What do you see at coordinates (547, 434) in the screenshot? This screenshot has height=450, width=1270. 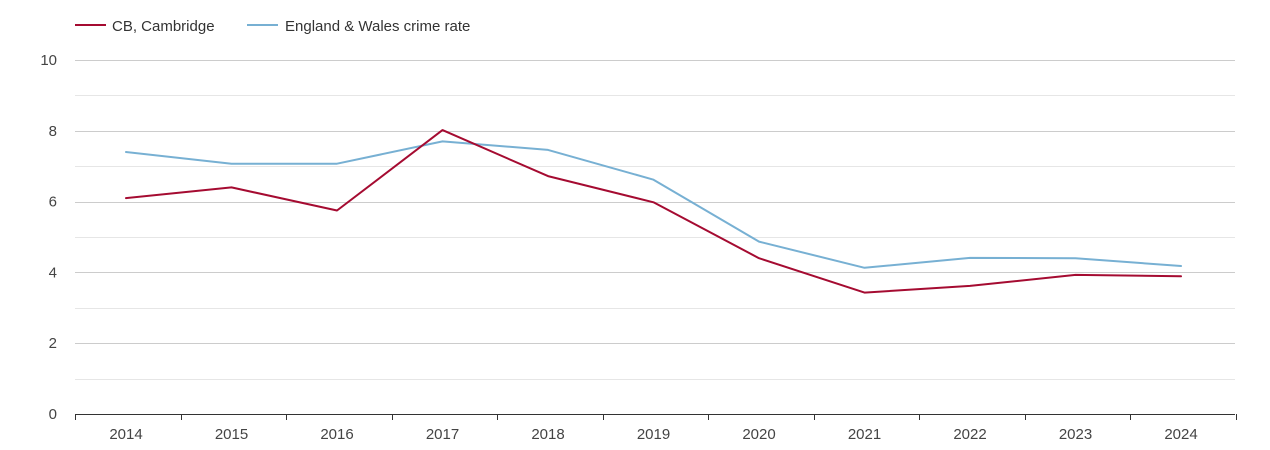 I see `x-tick-label: 2018` at bounding box center [547, 434].